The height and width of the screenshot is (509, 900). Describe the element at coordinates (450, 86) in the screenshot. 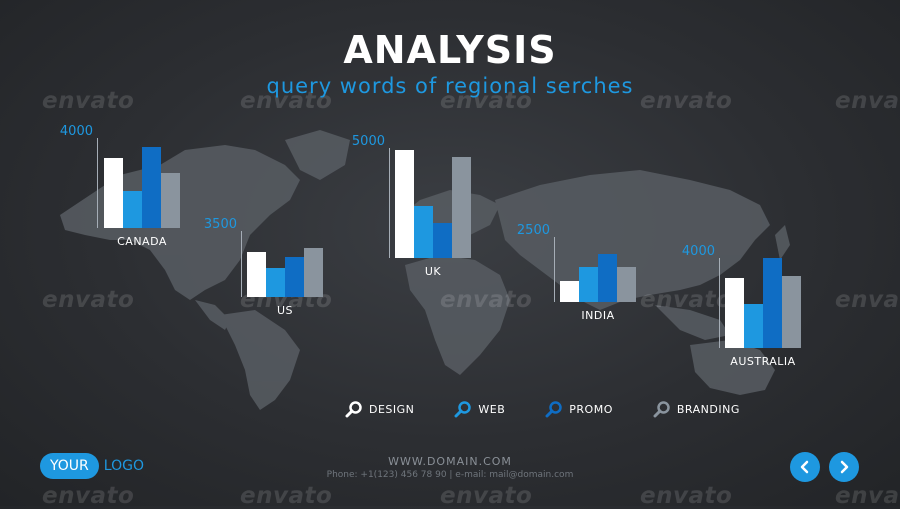

I see `page-subtitle: query words of regional serches` at that location.